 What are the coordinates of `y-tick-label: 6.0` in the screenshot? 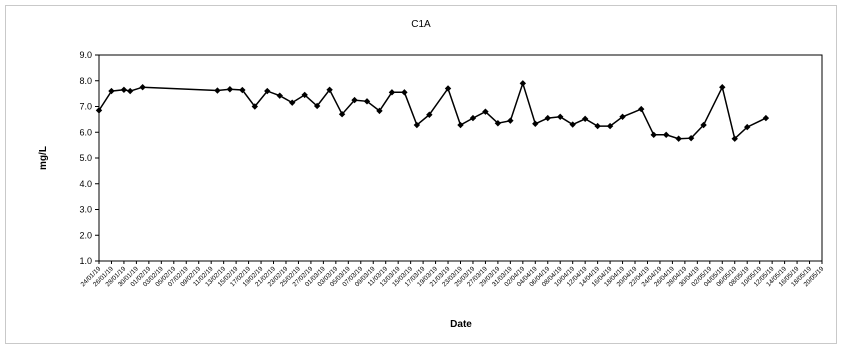 It's located at (85, 132).